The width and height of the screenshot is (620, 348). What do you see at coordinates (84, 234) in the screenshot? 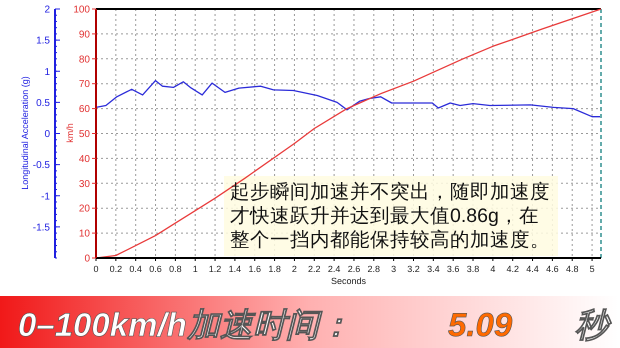
I see `y2-tick-label: 10` at bounding box center [84, 234].